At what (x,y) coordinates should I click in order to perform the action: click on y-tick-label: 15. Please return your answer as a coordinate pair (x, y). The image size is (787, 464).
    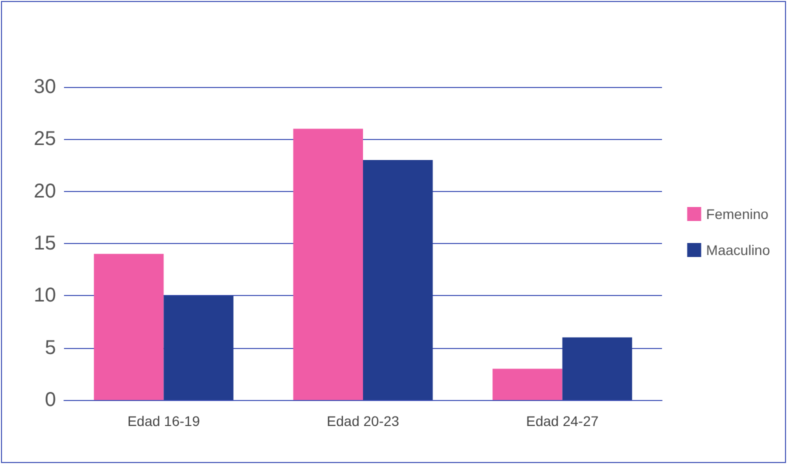
    Looking at the image, I should click on (45, 243).